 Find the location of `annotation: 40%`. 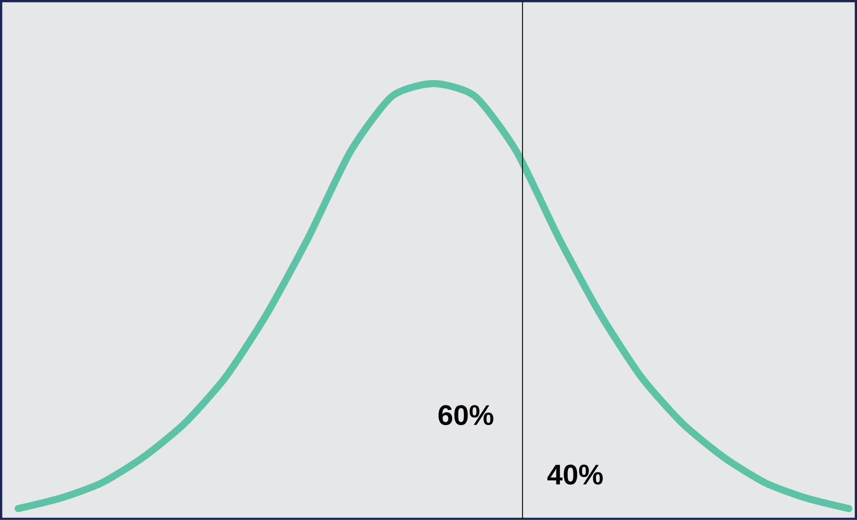

annotation: 40% is located at coordinates (575, 474).